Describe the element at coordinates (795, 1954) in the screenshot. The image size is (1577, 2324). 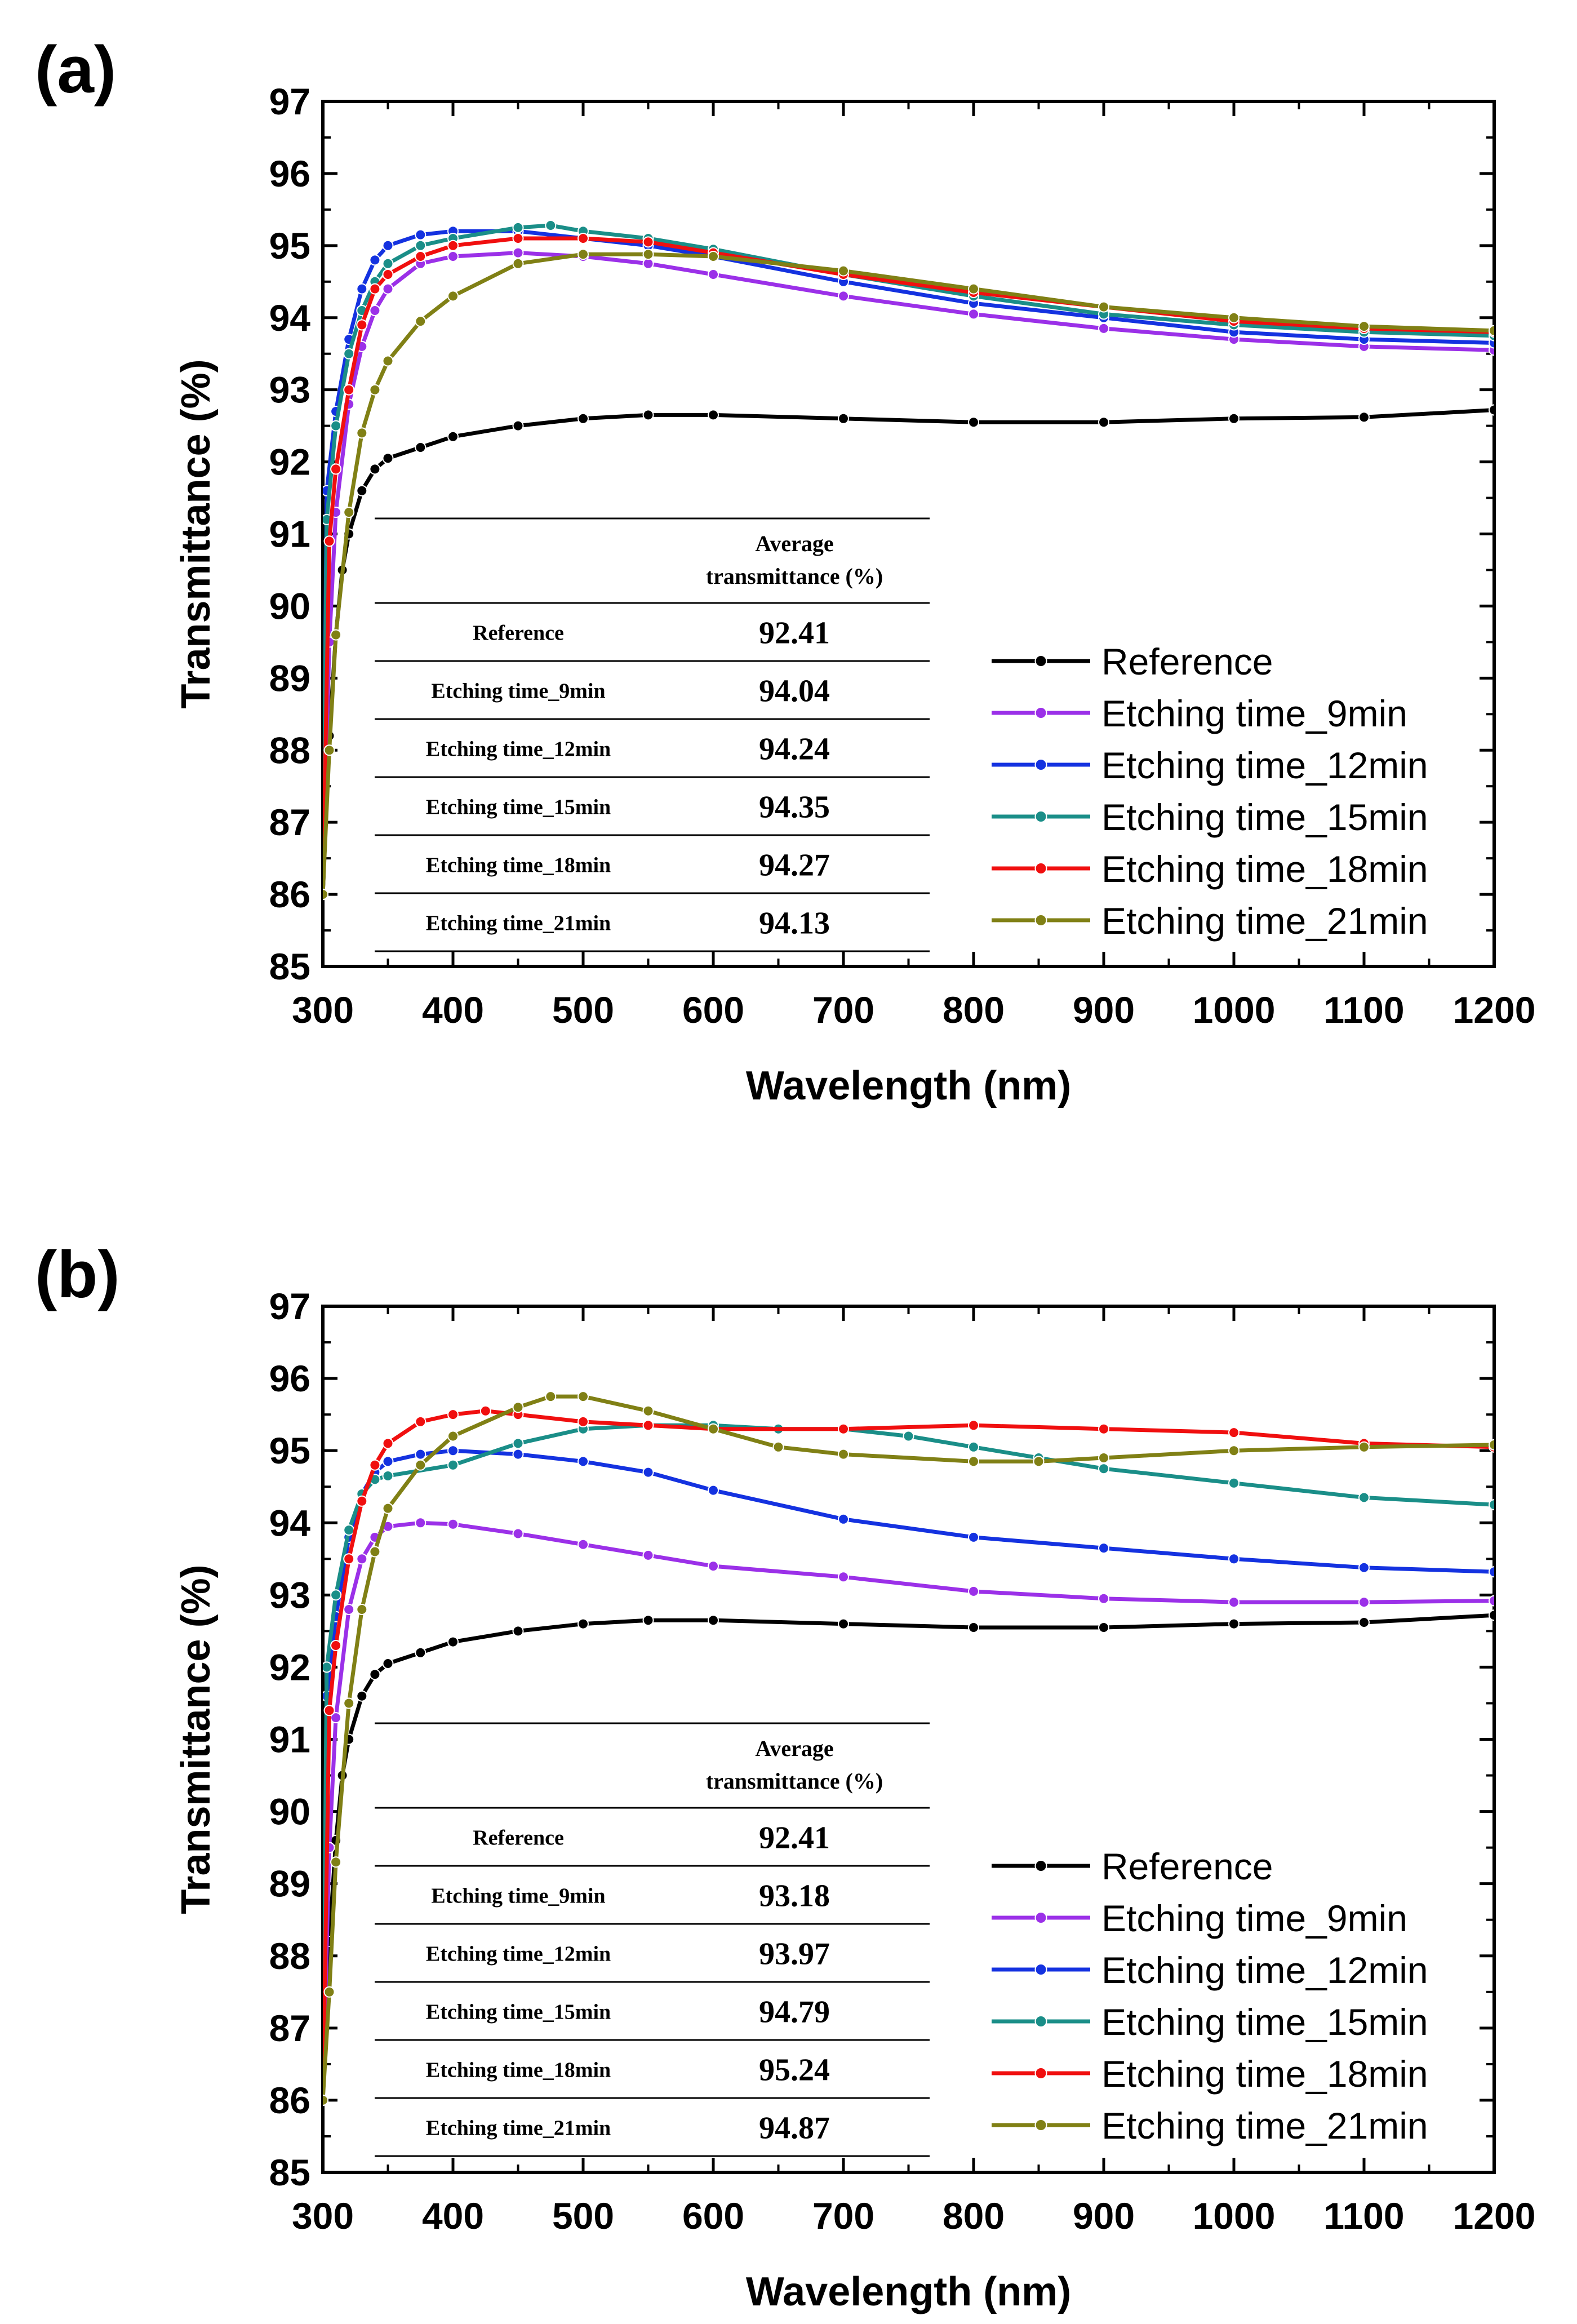
I see `table-row-value: 93.97` at that location.